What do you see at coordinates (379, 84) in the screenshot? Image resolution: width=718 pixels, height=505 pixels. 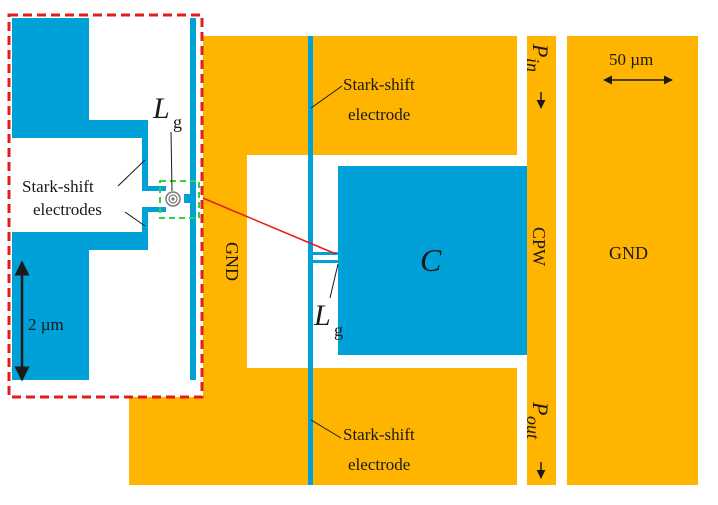 I see `stark-top-label-line1: Stark-shift` at bounding box center [379, 84].